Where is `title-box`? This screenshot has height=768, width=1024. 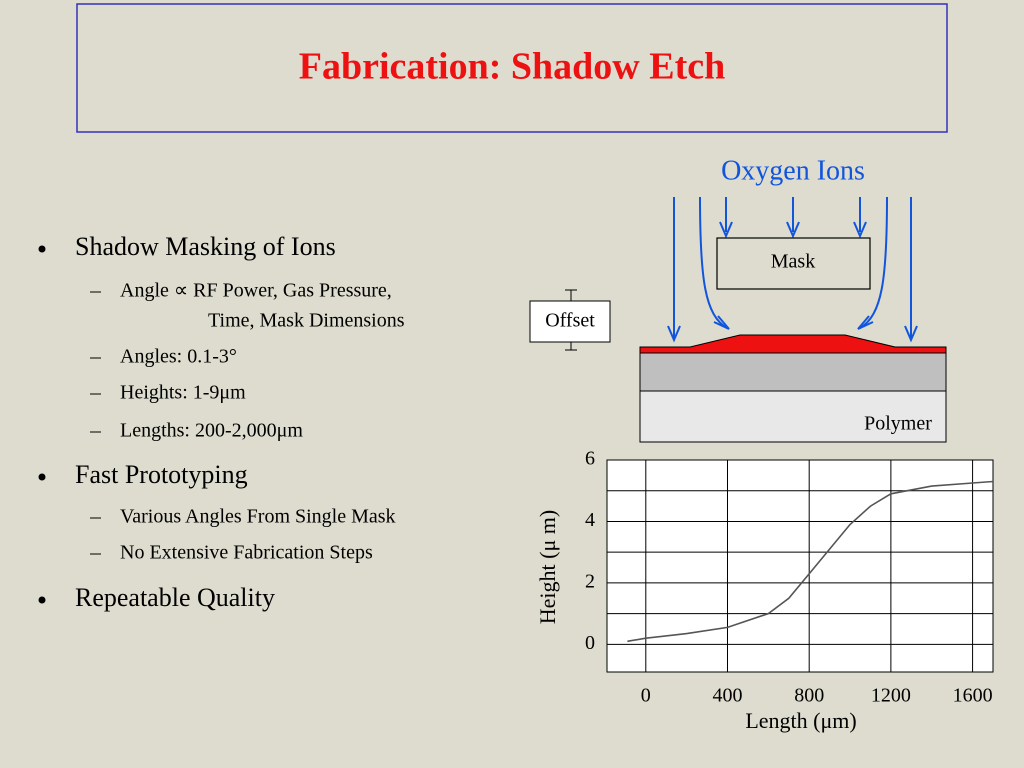
title-box is located at coordinates (512, 68).